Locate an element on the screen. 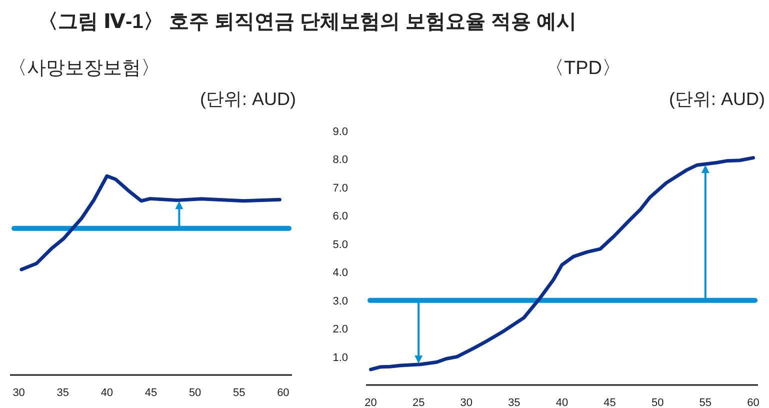  x-tick-label: 20 is located at coordinates (370, 402).